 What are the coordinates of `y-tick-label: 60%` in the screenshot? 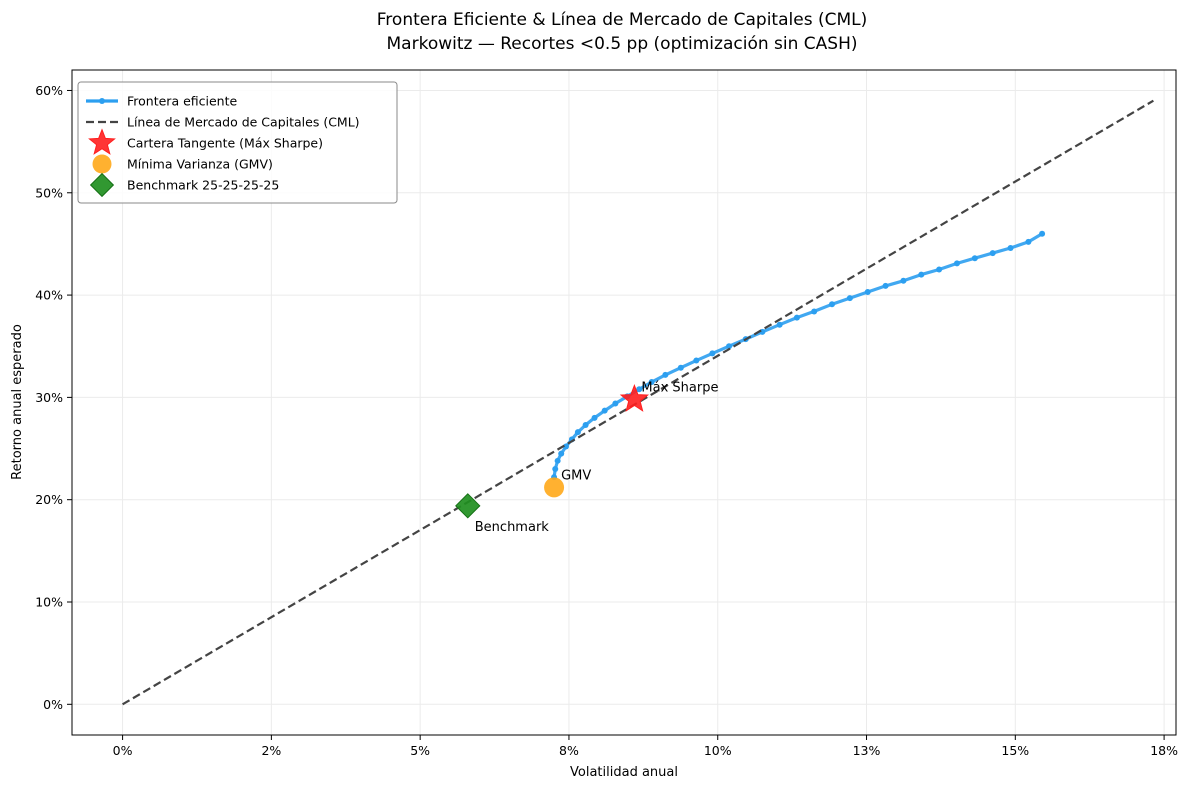 It's located at (49, 90).